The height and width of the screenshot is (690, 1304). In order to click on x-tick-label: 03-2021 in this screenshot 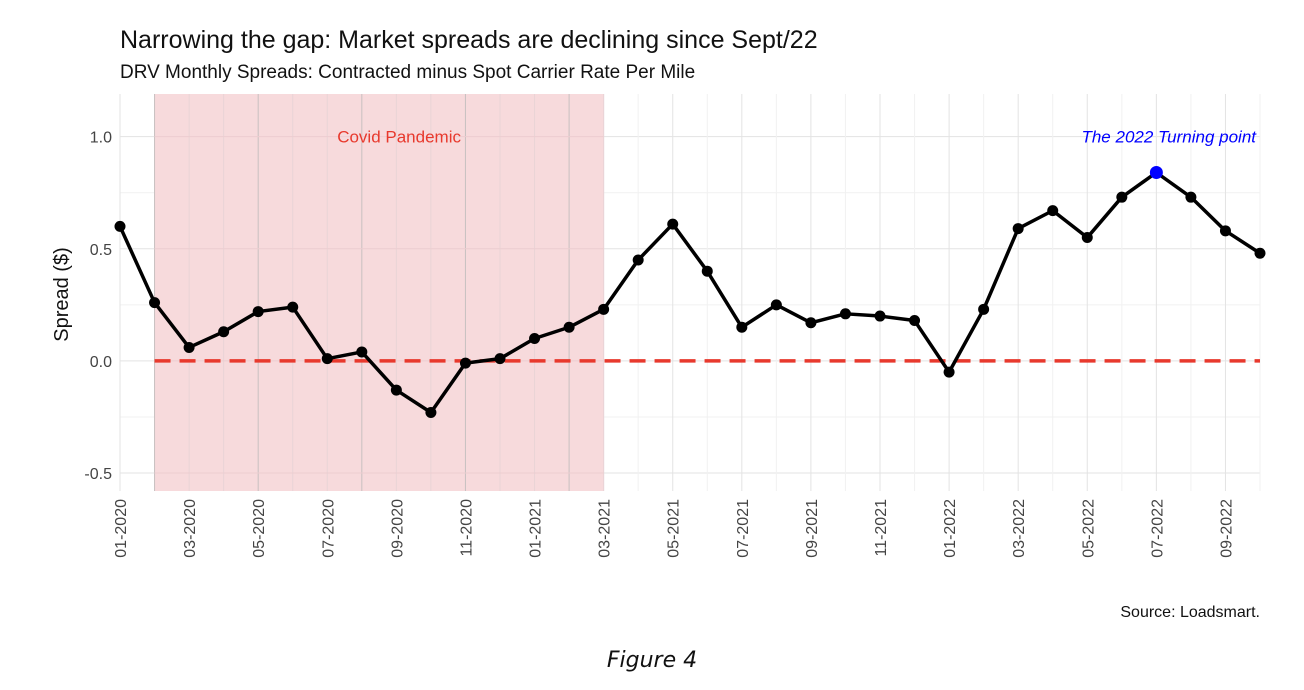, I will do `click(605, 528)`.